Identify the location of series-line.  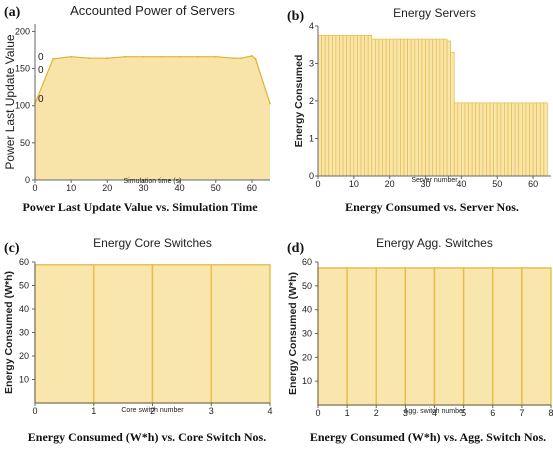
(152, 79).